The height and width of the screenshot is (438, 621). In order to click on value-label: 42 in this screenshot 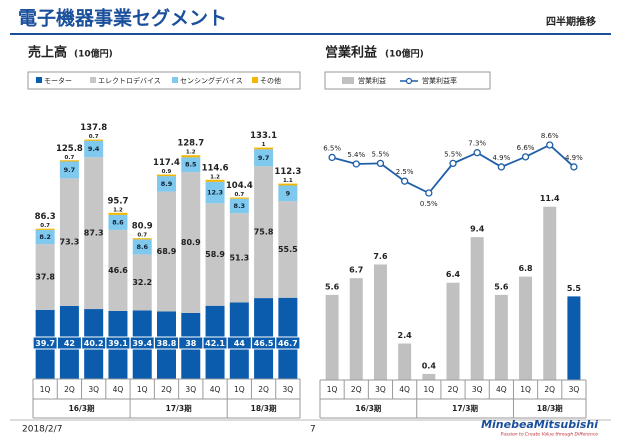, I will do `click(69, 343)`.